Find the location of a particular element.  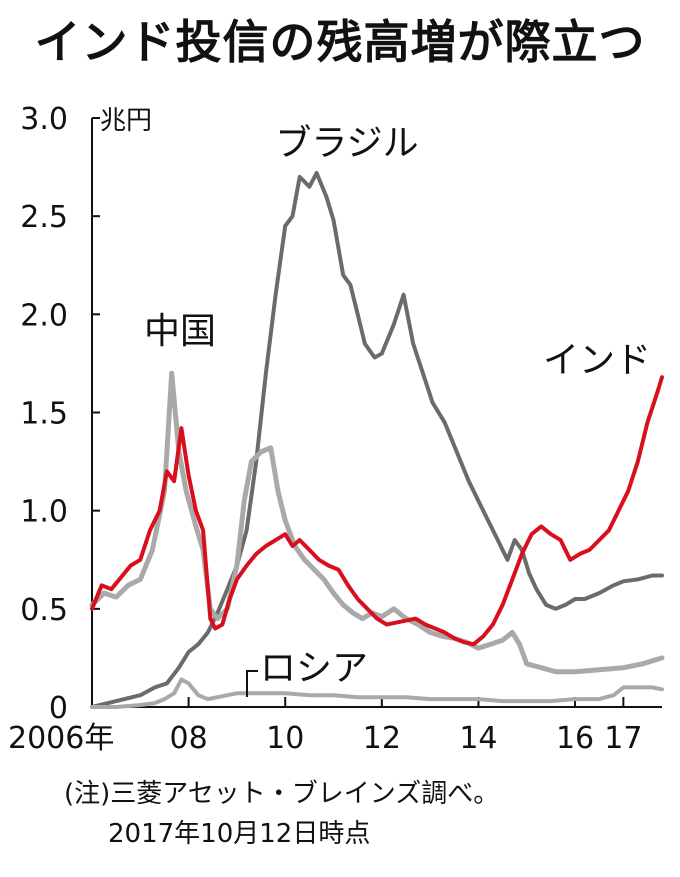

series-label-brazil: ブラジル is located at coordinates (346, 143).